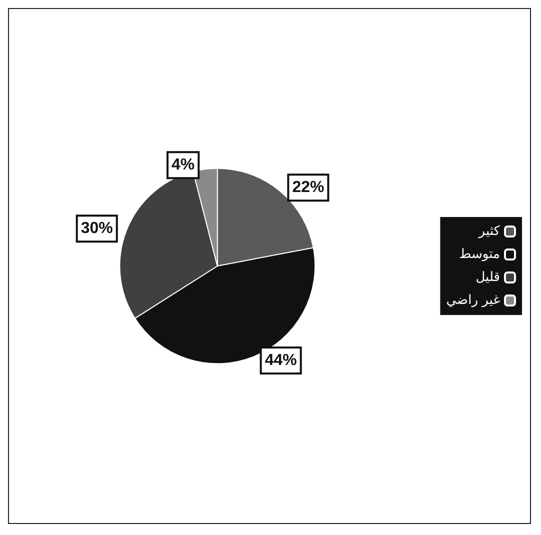 This screenshot has width=541, height=535. I want to click on legend-label: غير راضي, so click(473, 300).